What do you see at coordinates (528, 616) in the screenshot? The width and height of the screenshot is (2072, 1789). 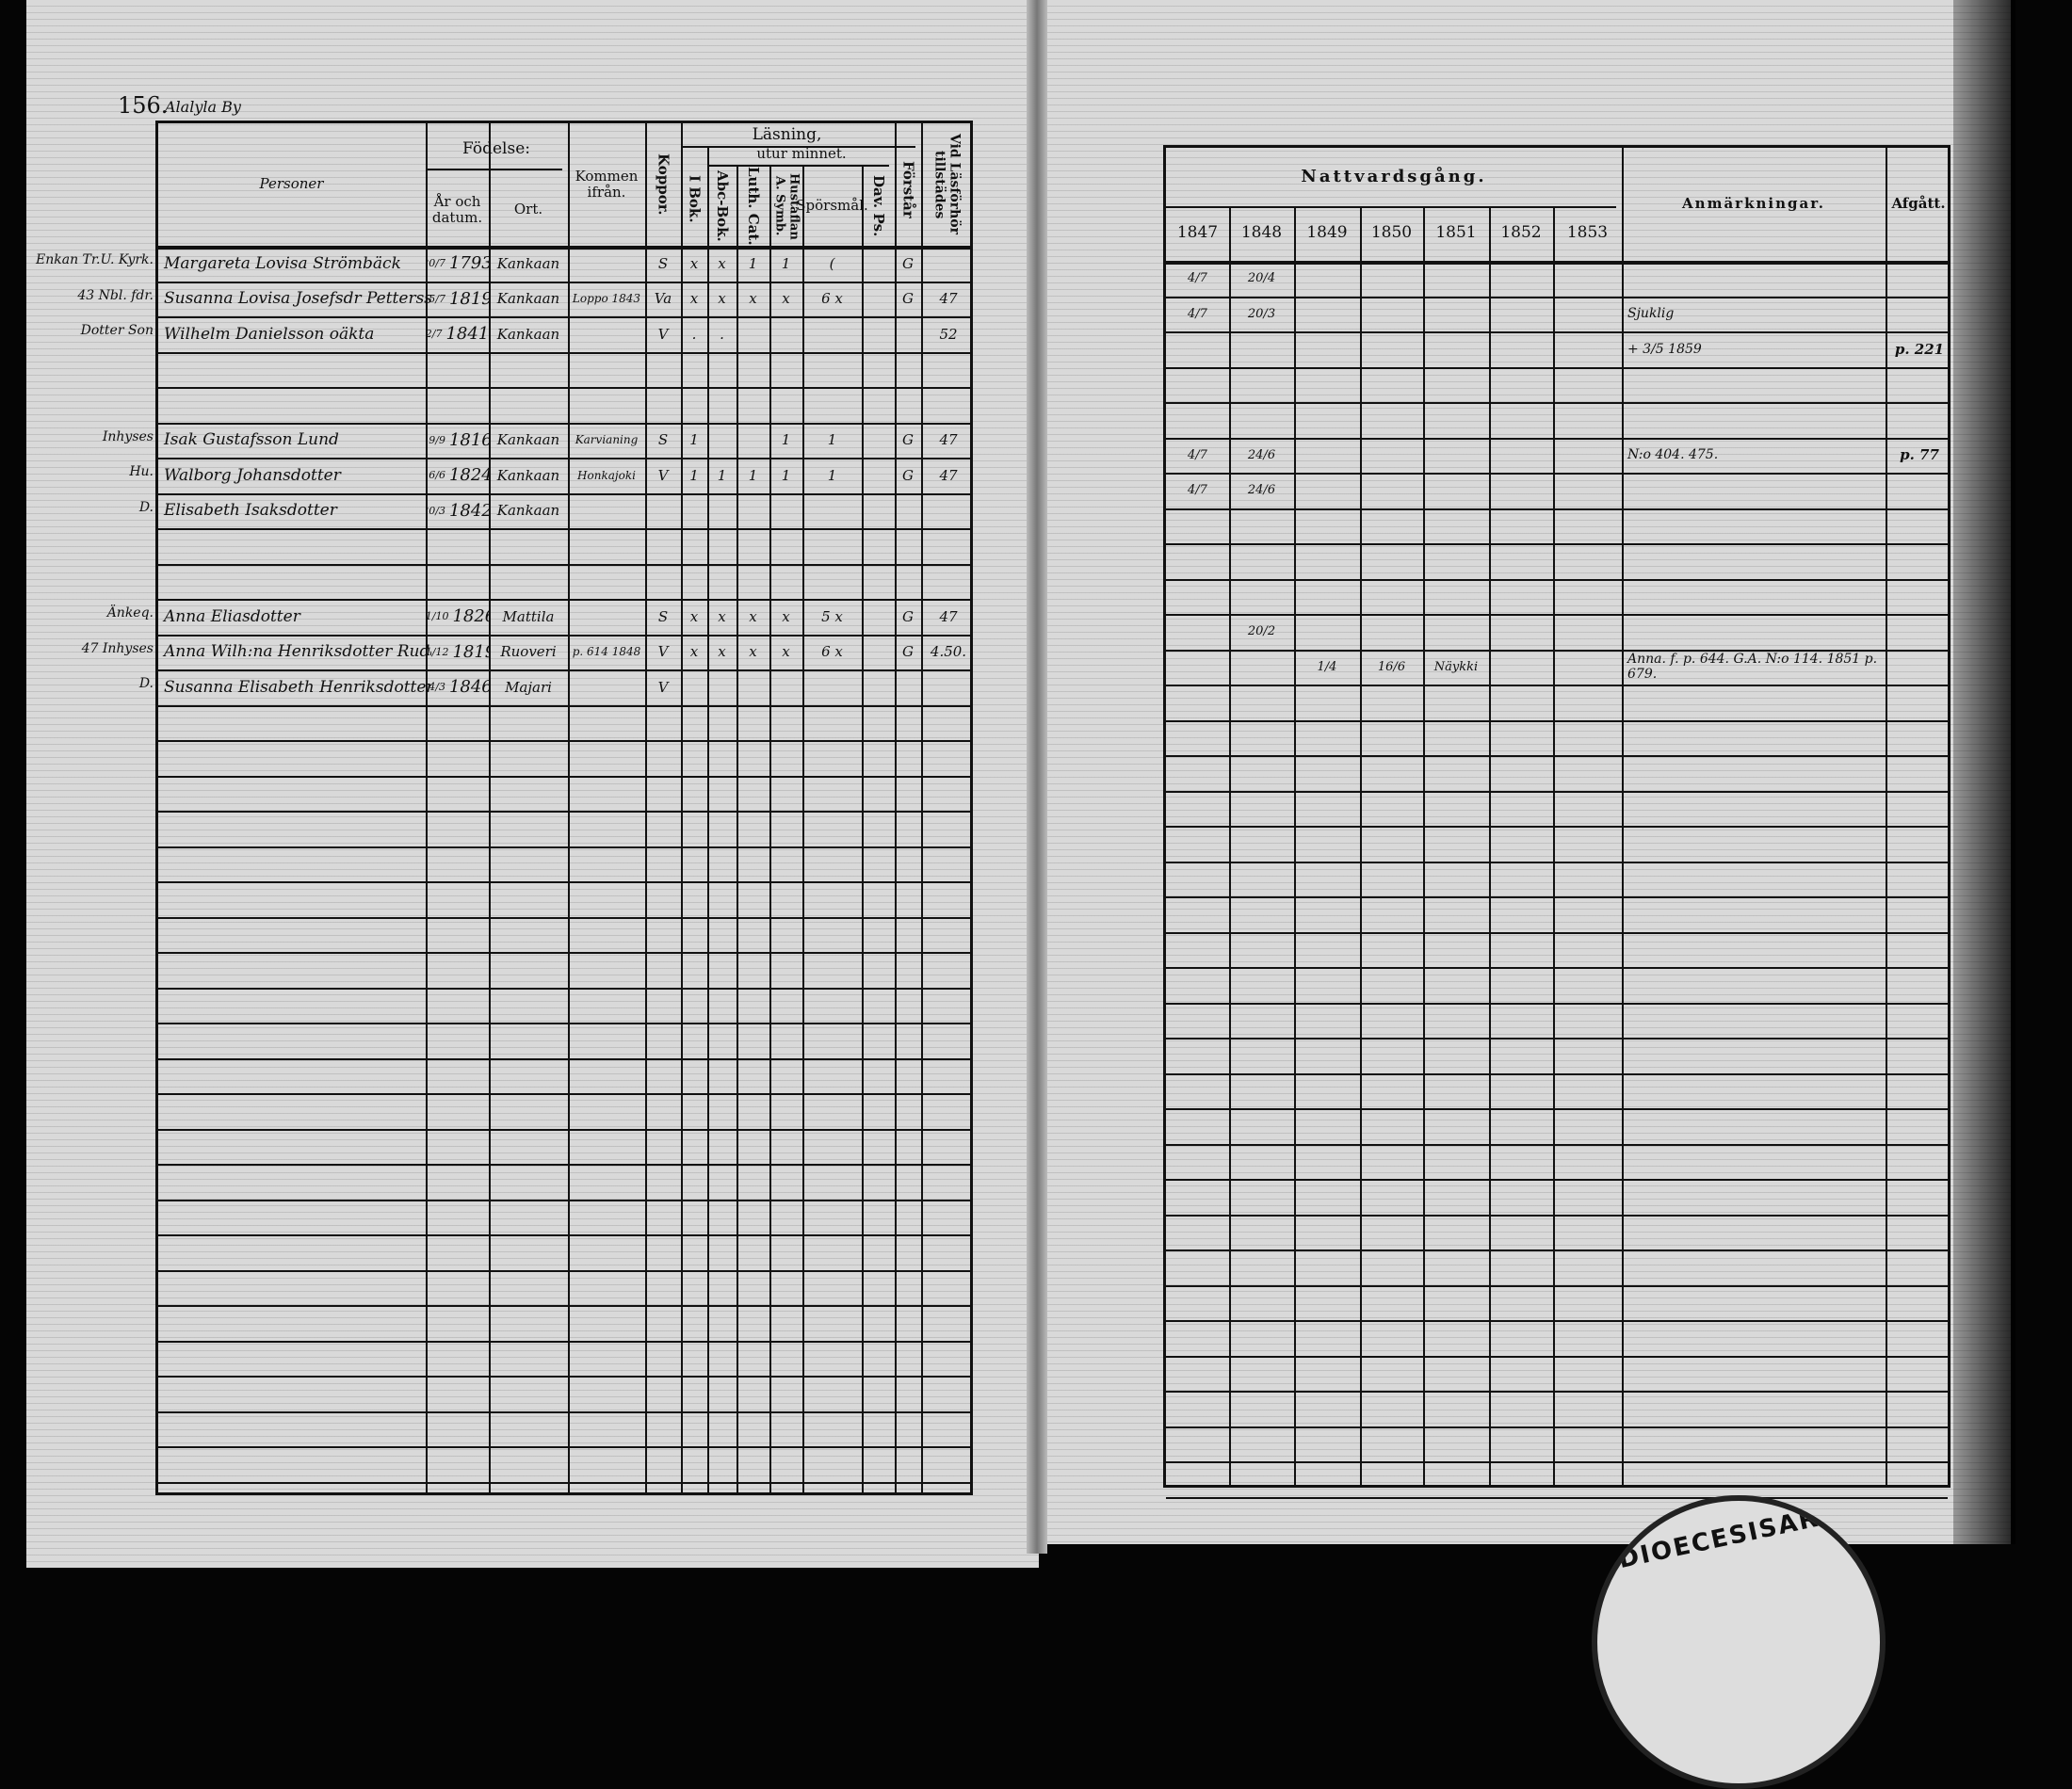 I see `birthplace-cell: Mattila` at bounding box center [528, 616].